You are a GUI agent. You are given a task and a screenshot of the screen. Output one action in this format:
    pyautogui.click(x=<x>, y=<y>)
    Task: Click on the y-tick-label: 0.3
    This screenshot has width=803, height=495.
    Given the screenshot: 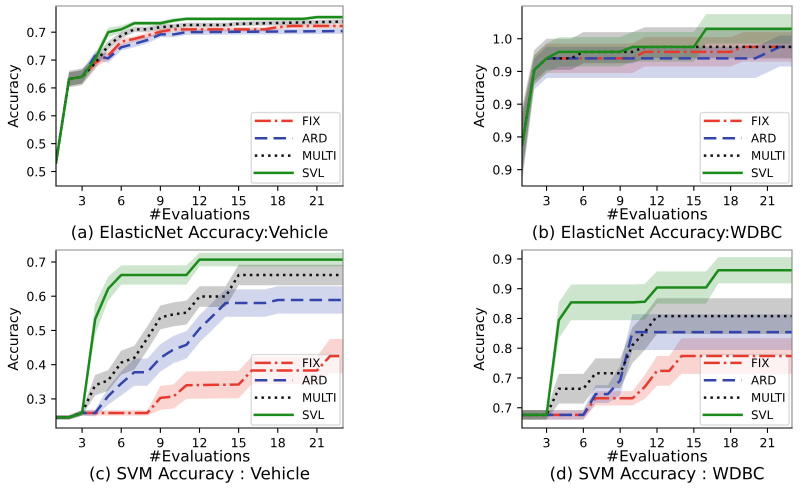 What is the action you would take?
    pyautogui.click(x=36, y=399)
    